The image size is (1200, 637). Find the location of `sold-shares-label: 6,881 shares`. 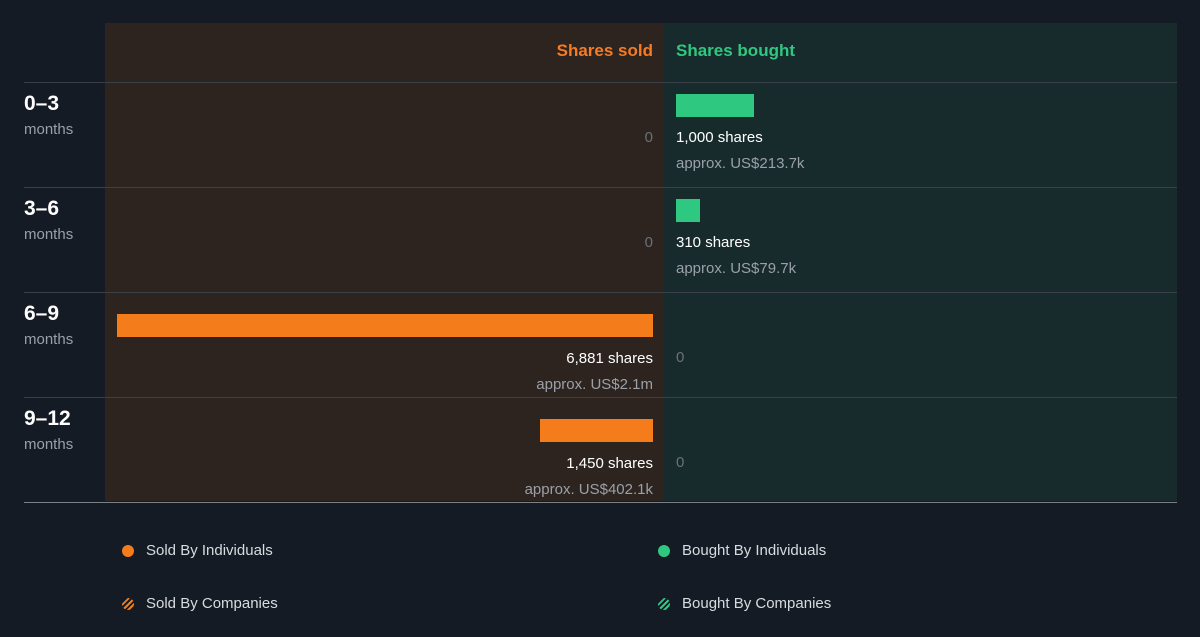

sold-shares-label: 6,881 shares is located at coordinates (609, 358).